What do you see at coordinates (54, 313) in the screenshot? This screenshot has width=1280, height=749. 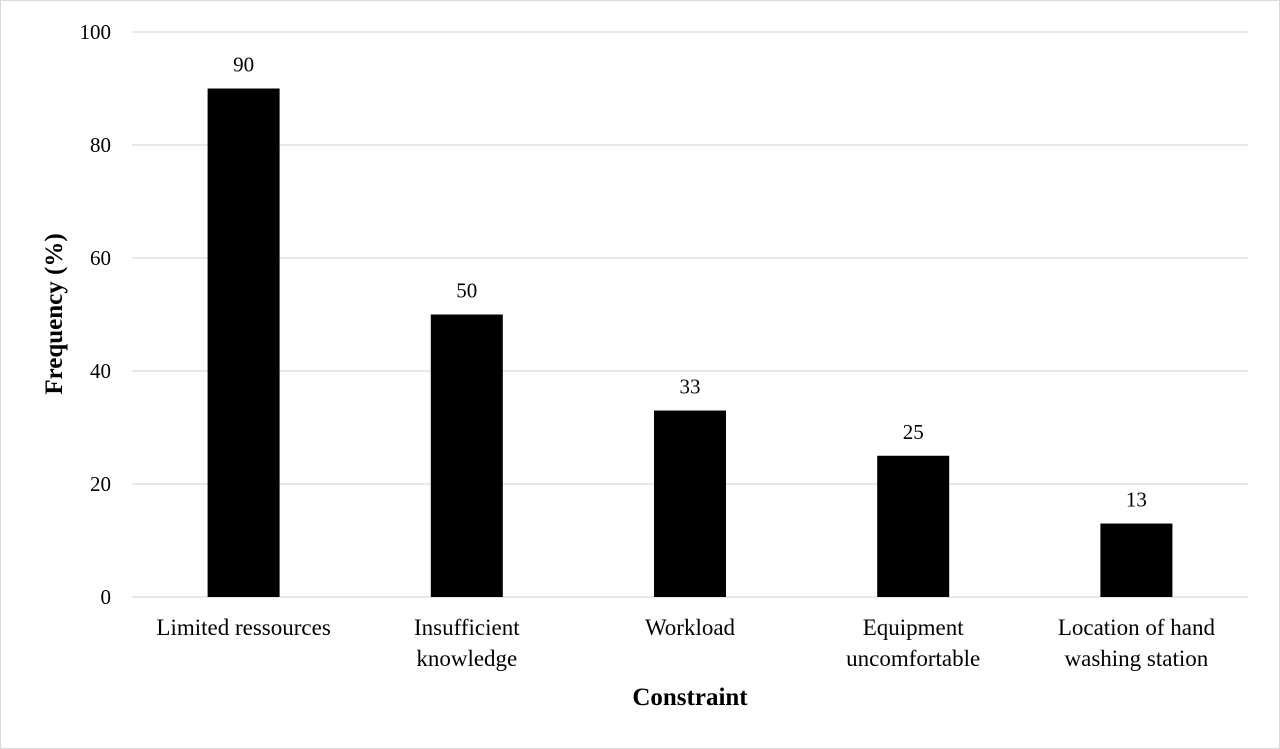 I see `y-axis-title: Frequency (%)` at bounding box center [54, 313].